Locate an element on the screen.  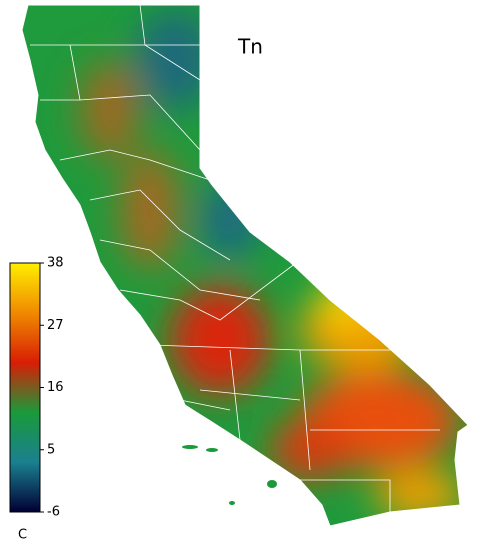
colorbar-tick-label: 5 is located at coordinates (51, 449).